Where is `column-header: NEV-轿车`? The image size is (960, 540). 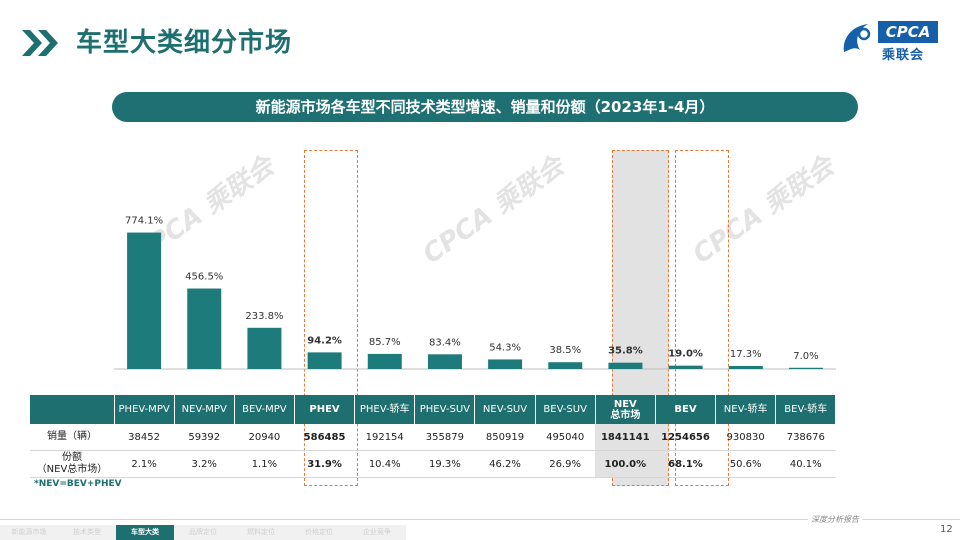 column-header: NEV-轿车 is located at coordinates (746, 409).